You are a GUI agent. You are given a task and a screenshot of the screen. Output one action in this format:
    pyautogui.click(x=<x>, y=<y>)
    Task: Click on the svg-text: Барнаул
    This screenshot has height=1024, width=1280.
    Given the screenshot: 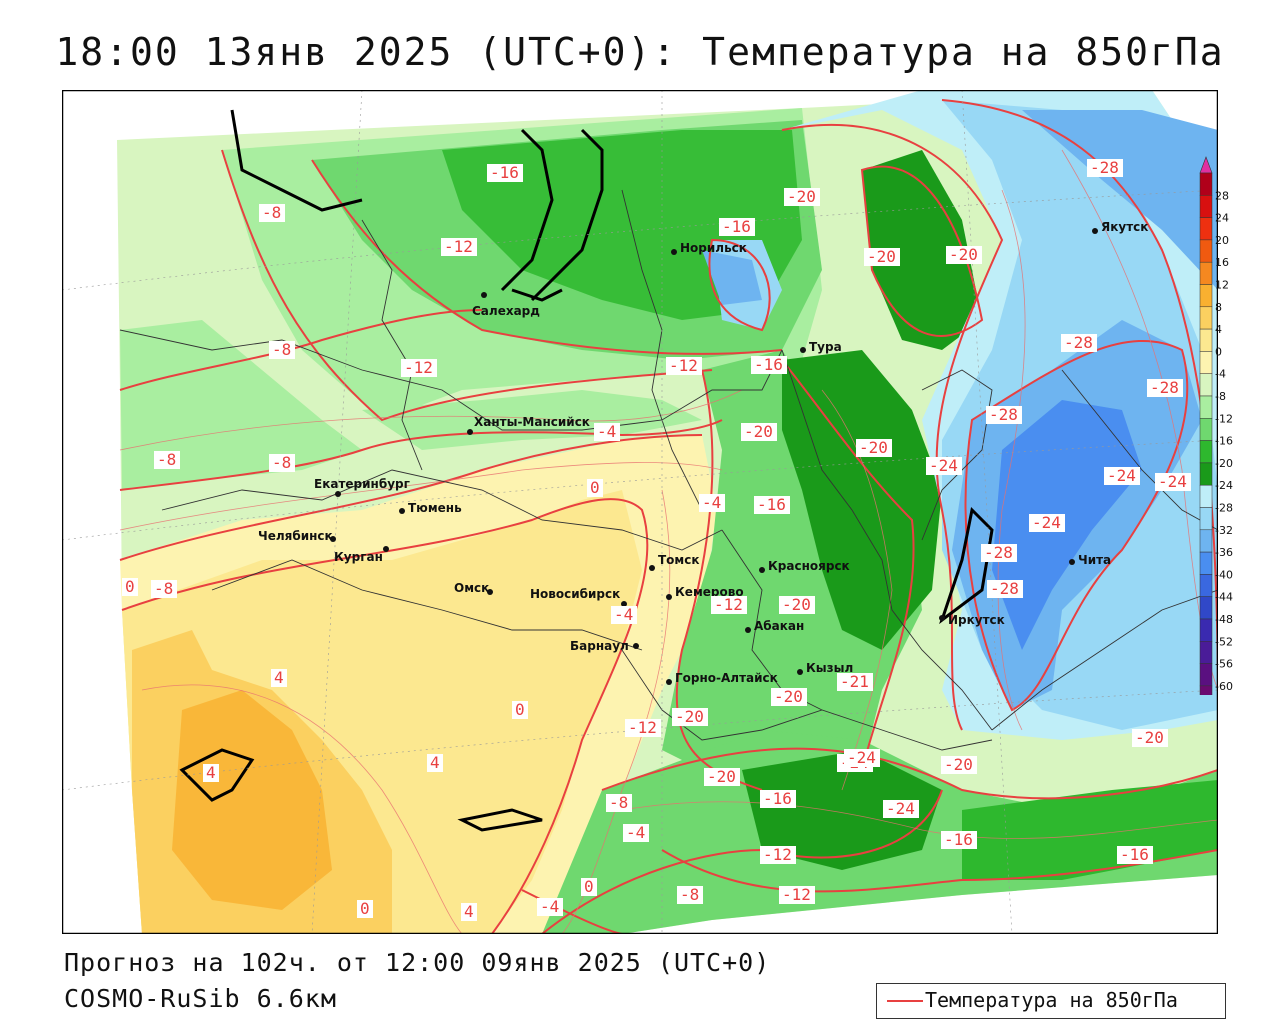 What is the action you would take?
    pyautogui.click(x=599, y=646)
    